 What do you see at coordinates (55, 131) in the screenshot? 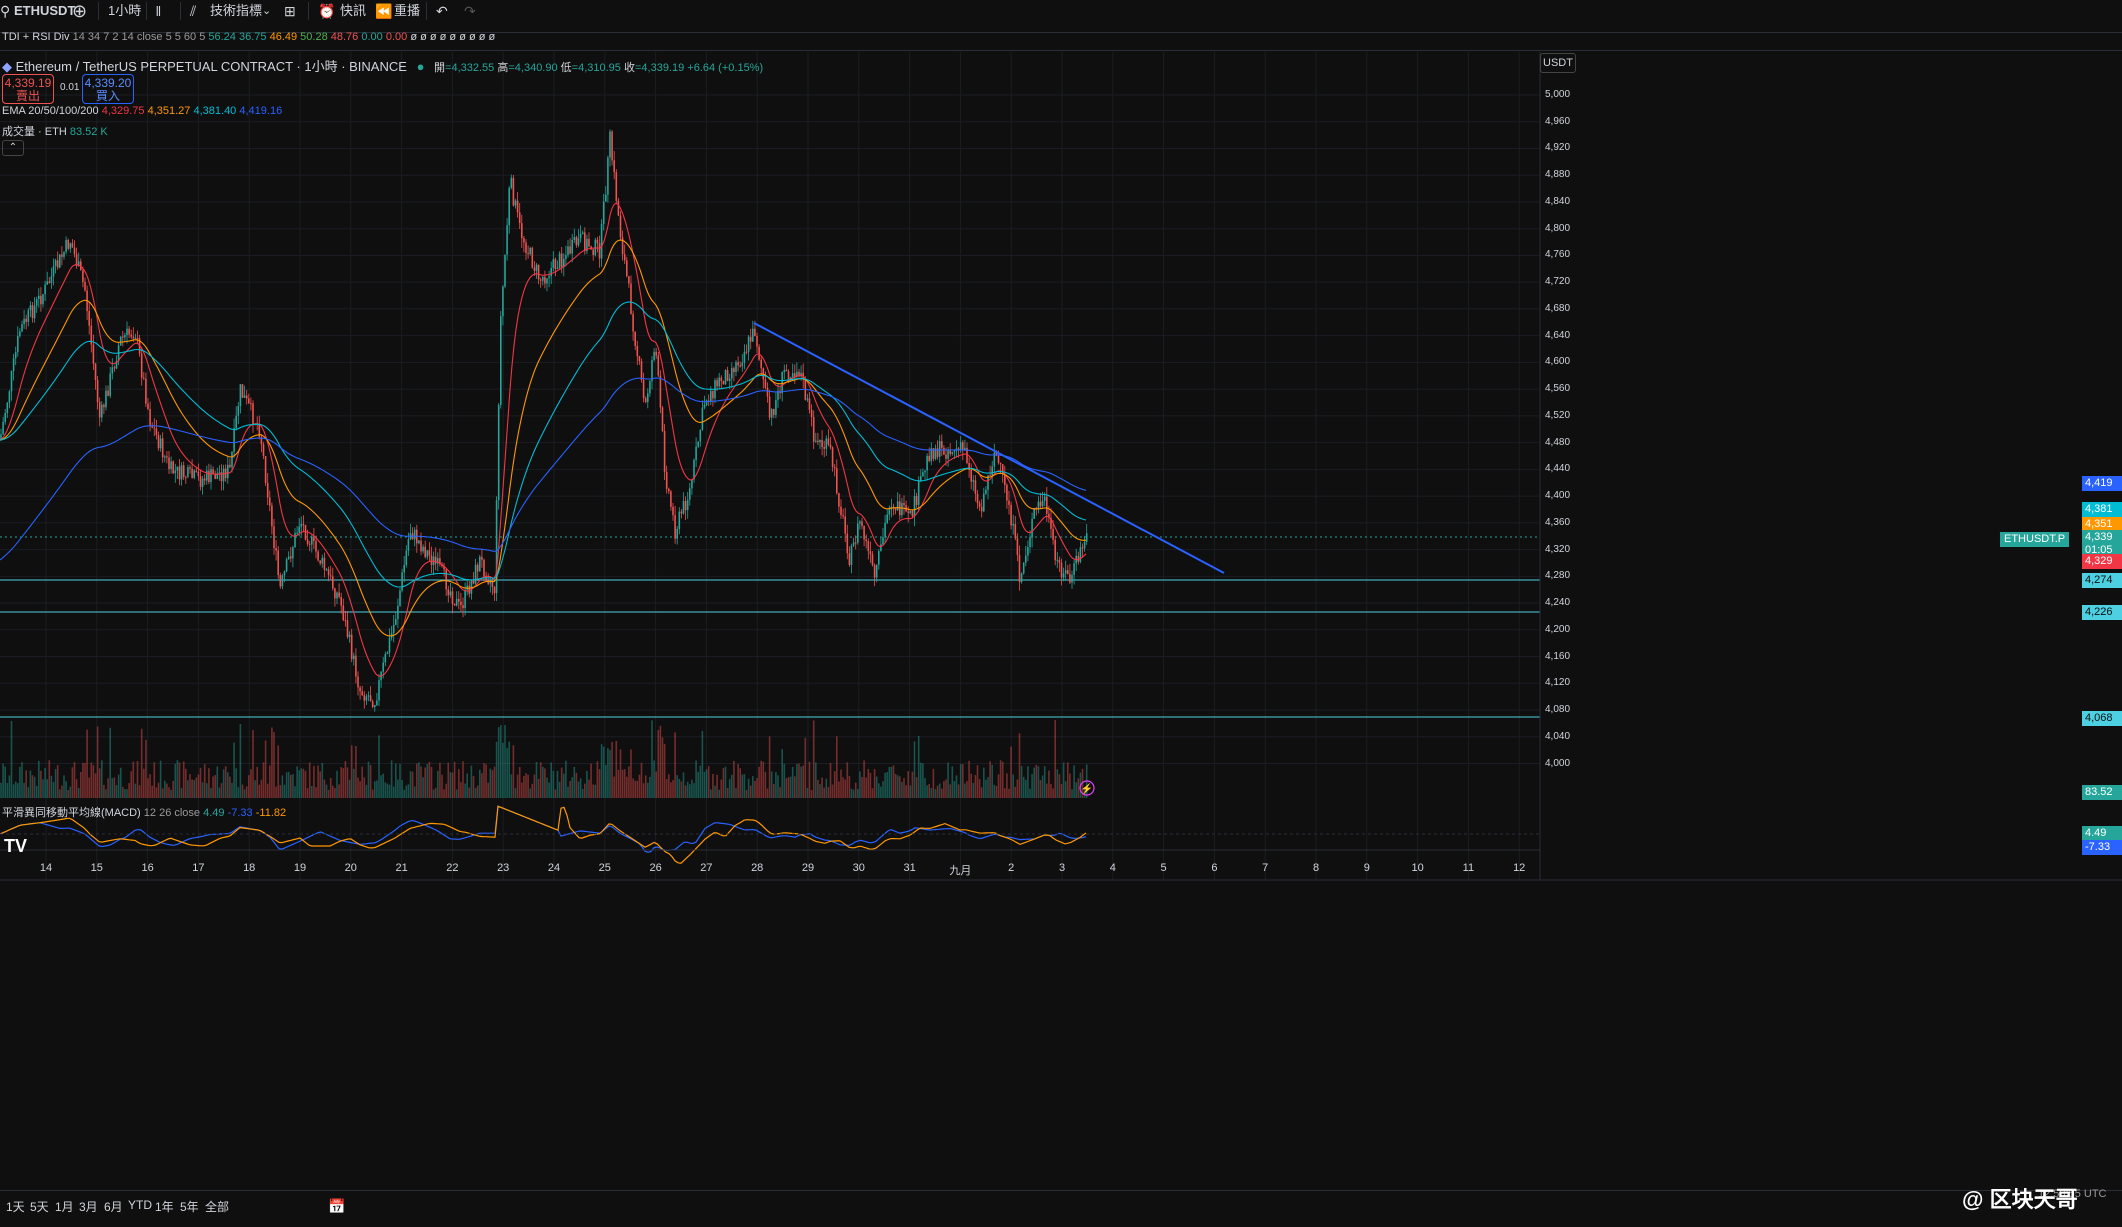
I see `volume-legend: 成交量 · ETH 83.52 K` at bounding box center [55, 131].